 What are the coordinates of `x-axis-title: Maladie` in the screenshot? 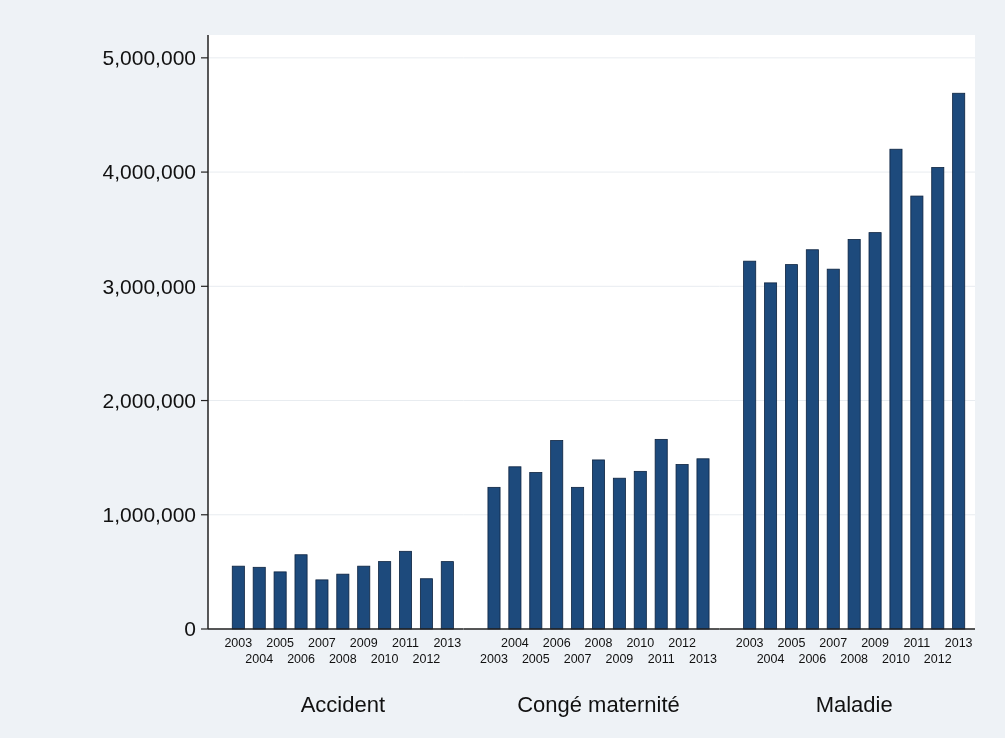 It's located at (854, 704).